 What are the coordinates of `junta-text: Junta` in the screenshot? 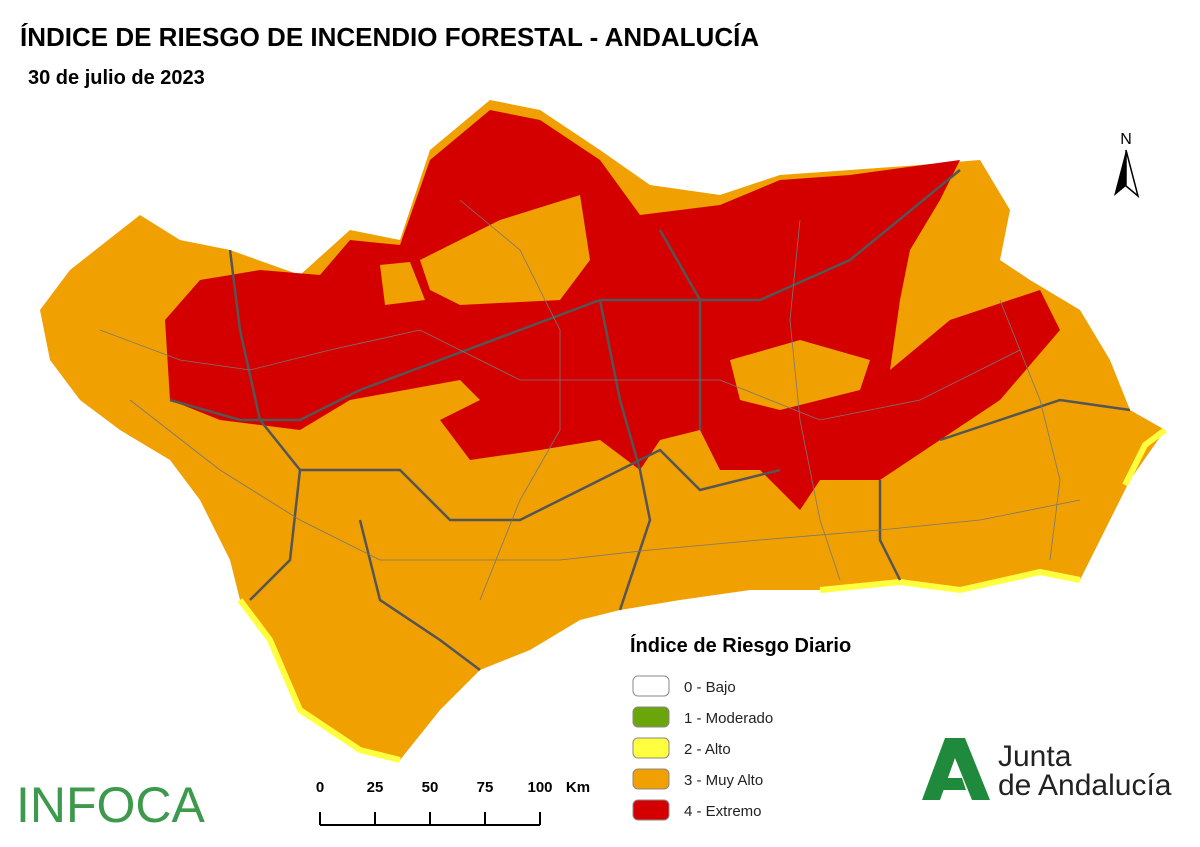 It's located at (1035, 756).